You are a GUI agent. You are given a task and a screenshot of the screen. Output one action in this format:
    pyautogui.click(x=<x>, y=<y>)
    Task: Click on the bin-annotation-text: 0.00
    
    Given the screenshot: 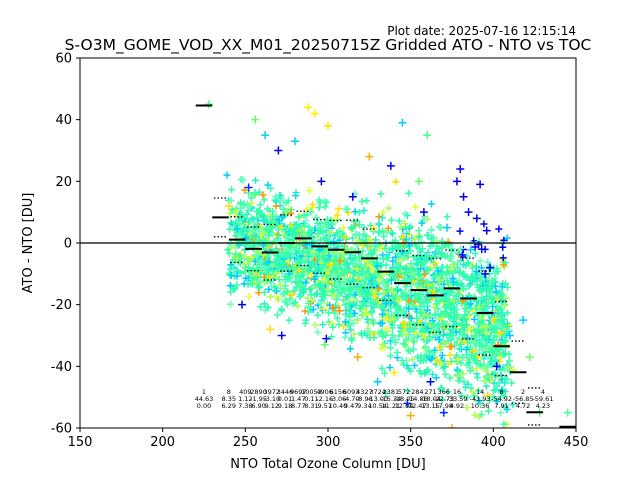 What is the action you would take?
    pyautogui.click(x=204, y=406)
    